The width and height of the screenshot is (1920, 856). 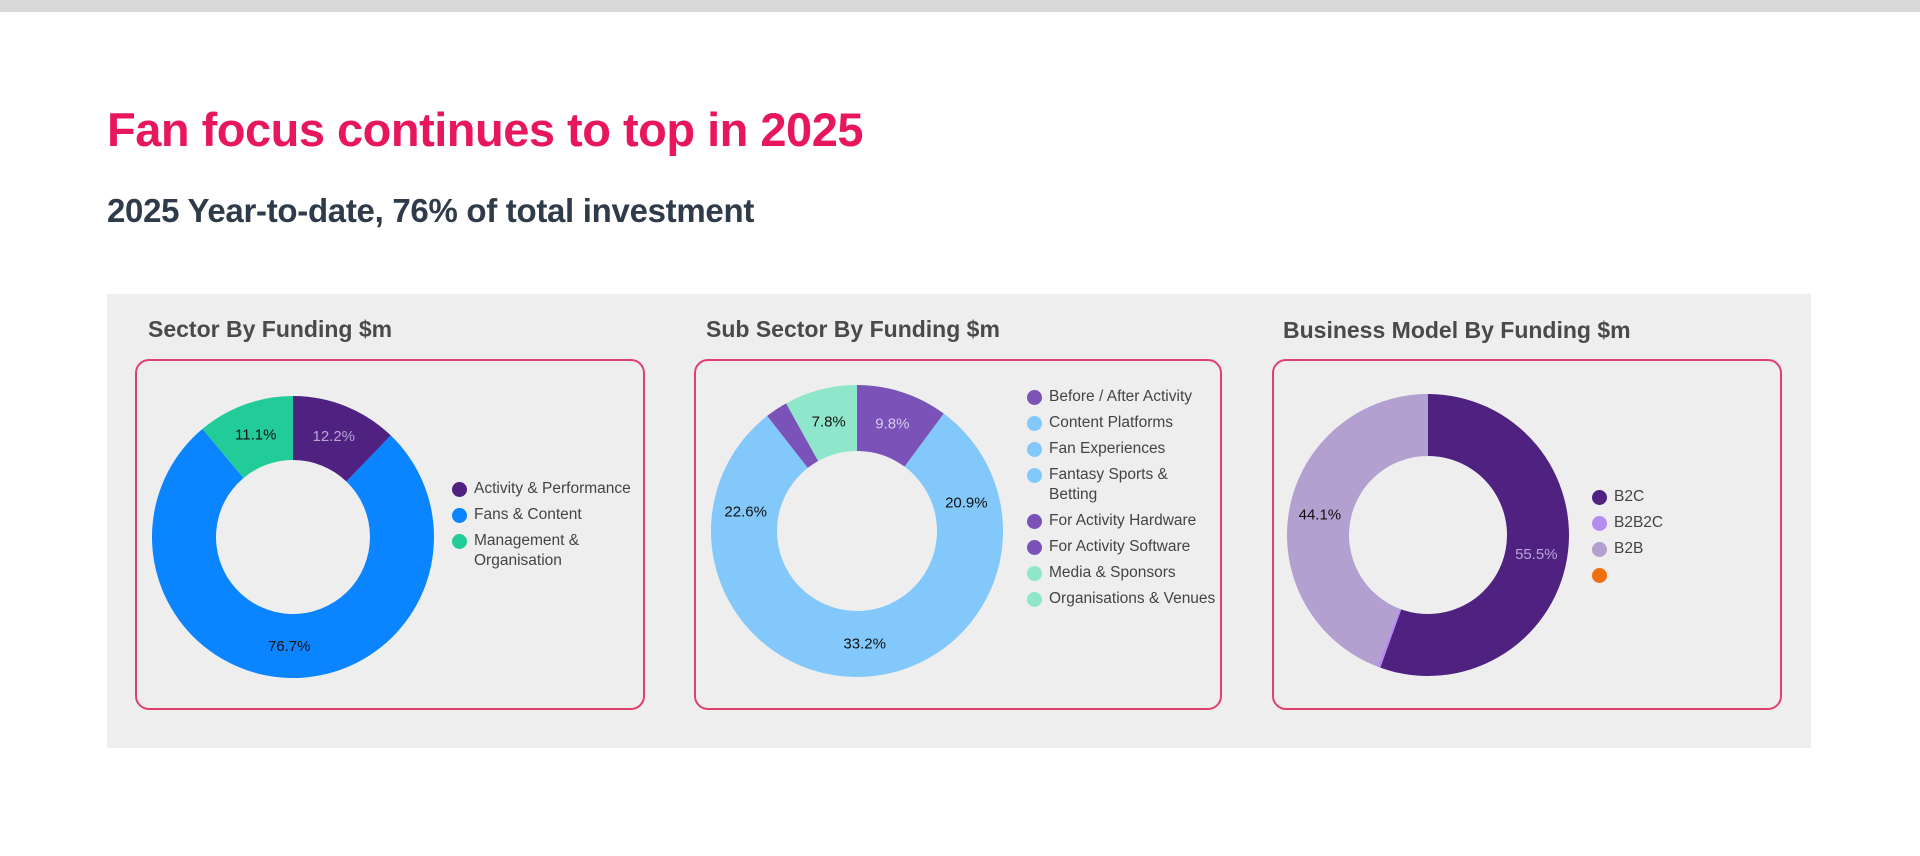 I want to click on legend-item-organisations-venues: Organisations & Venues, so click(x=1122, y=599).